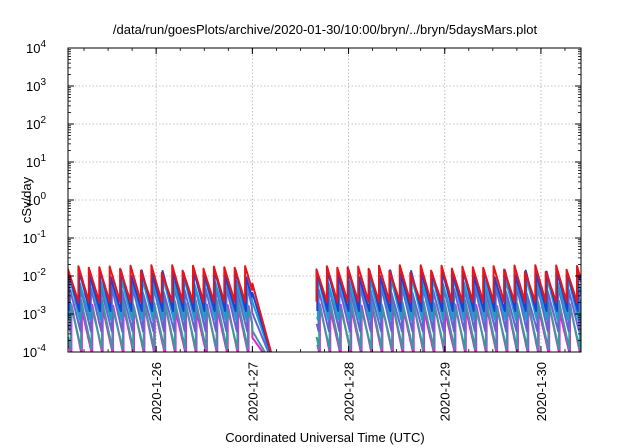 The height and width of the screenshot is (448, 640). Describe the element at coordinates (35, 275) in the screenshot. I see `y-tick-label: 10⁻²` at that location.